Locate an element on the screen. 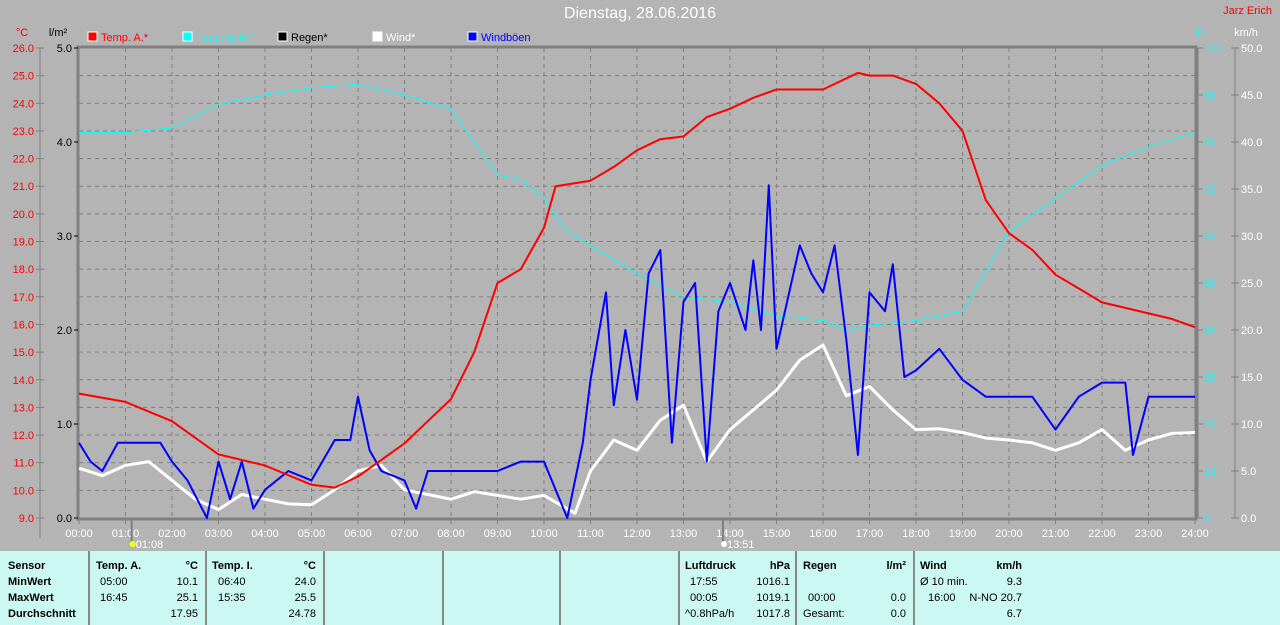 Image resolution: width=1280 pixels, height=625 pixels. wind-tick-label: 25.0 is located at coordinates (1251, 284).